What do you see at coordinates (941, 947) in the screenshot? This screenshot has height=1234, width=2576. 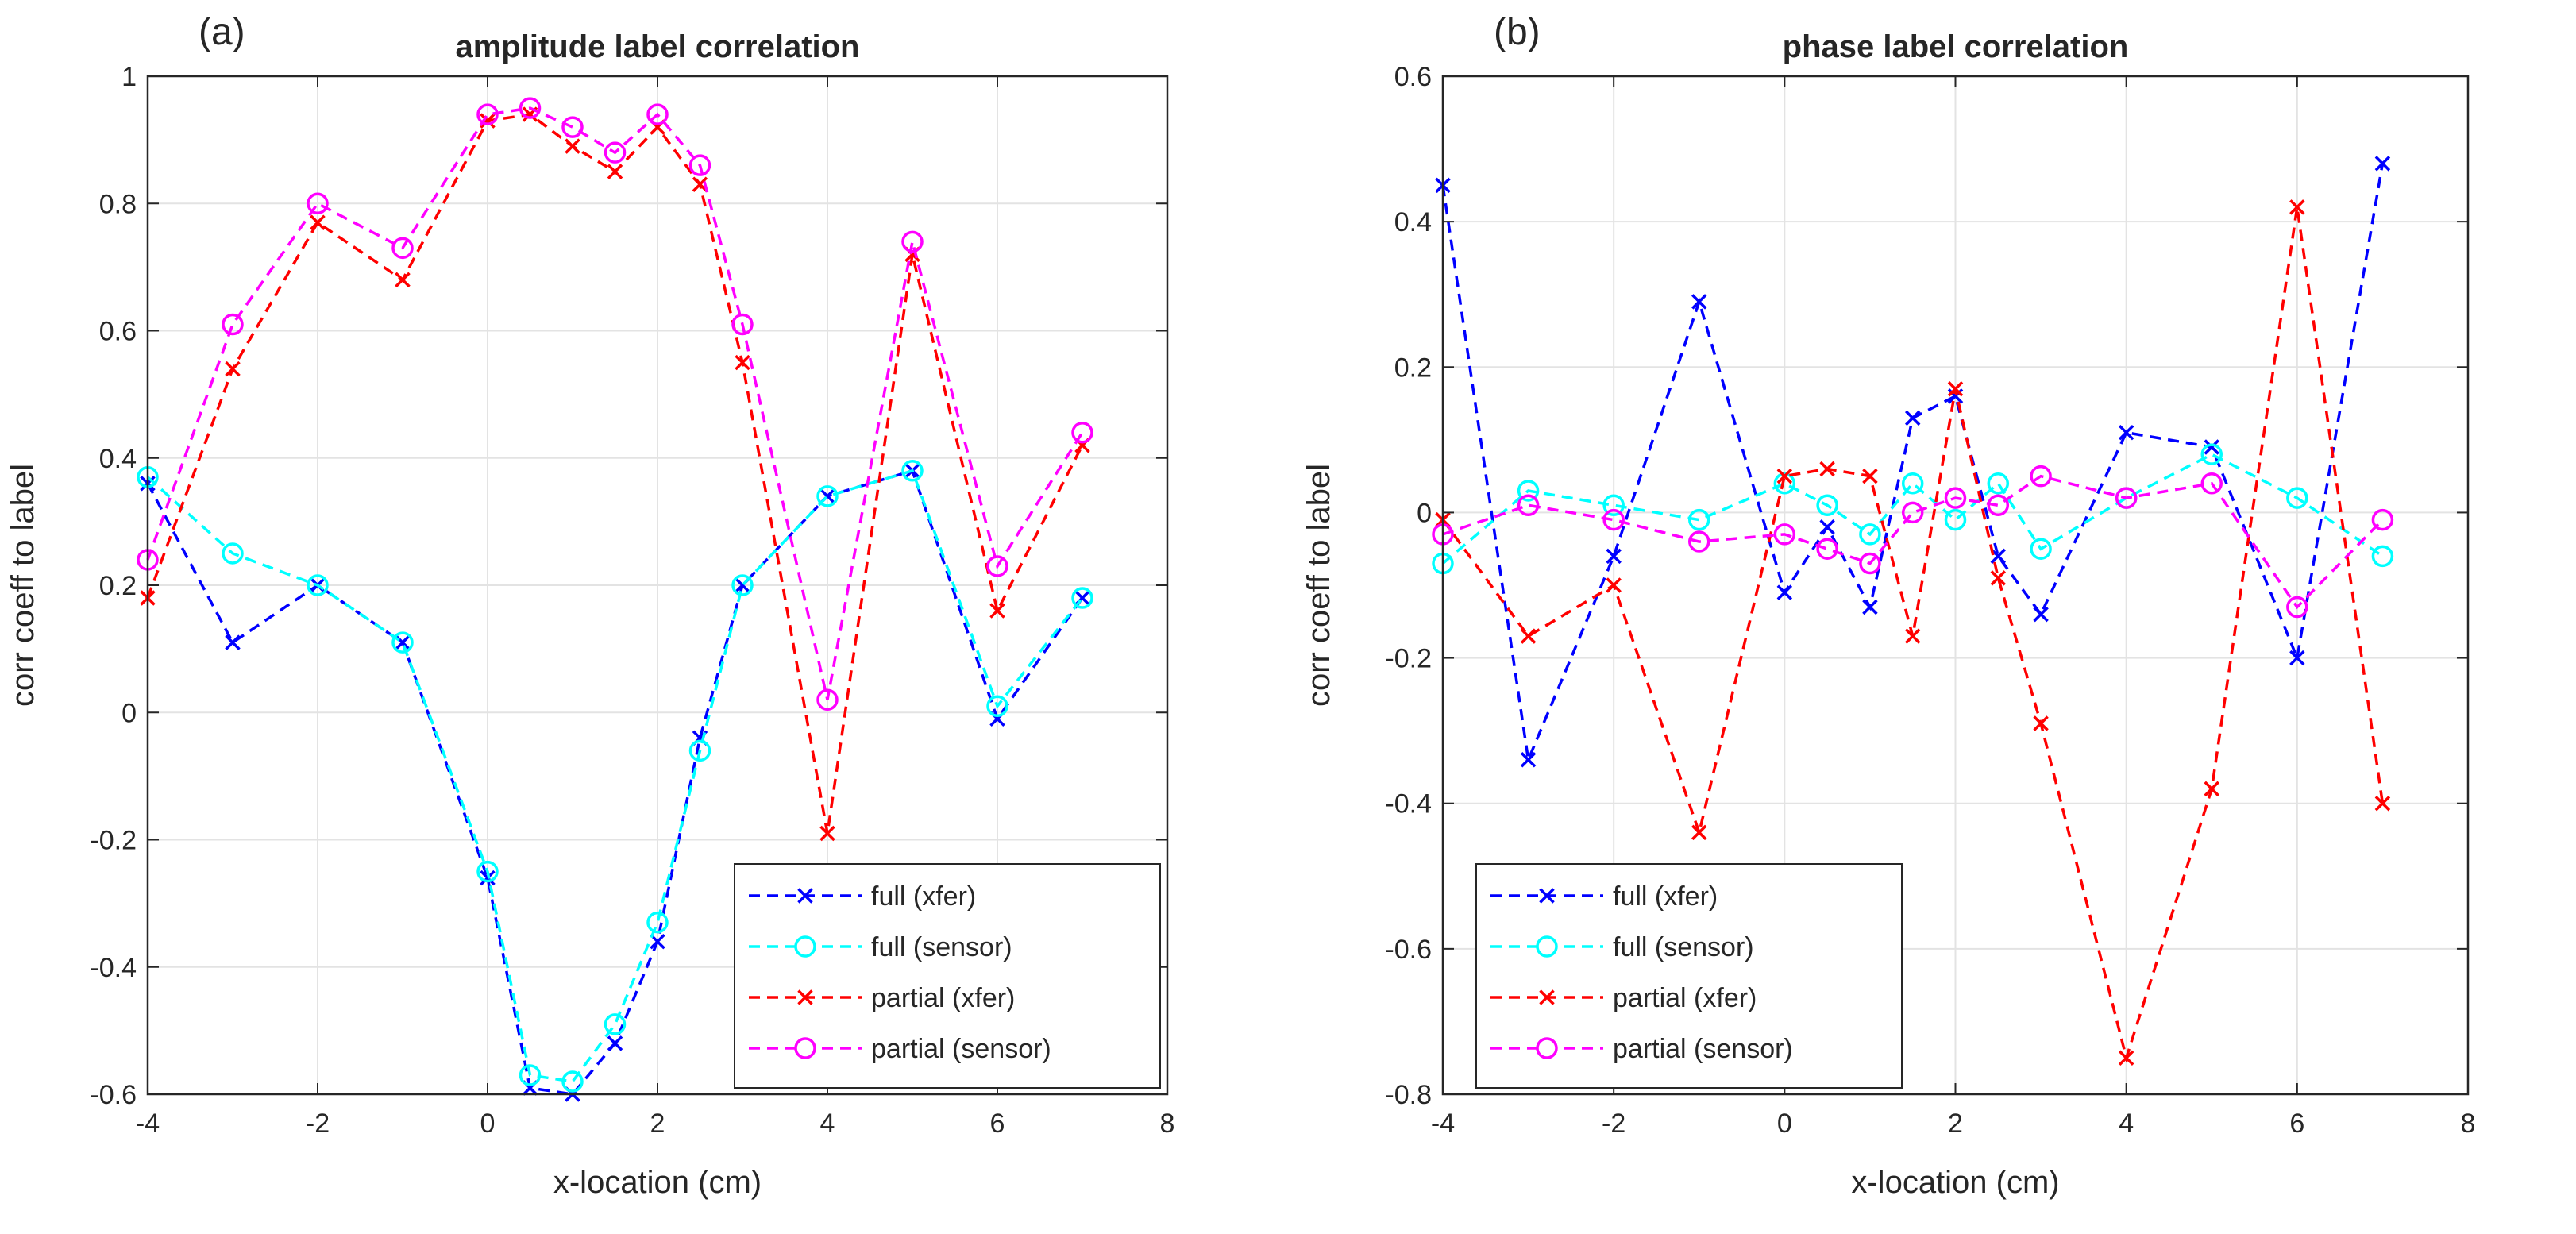 I see `legend-entry-label: full (sensor)` at bounding box center [941, 947].